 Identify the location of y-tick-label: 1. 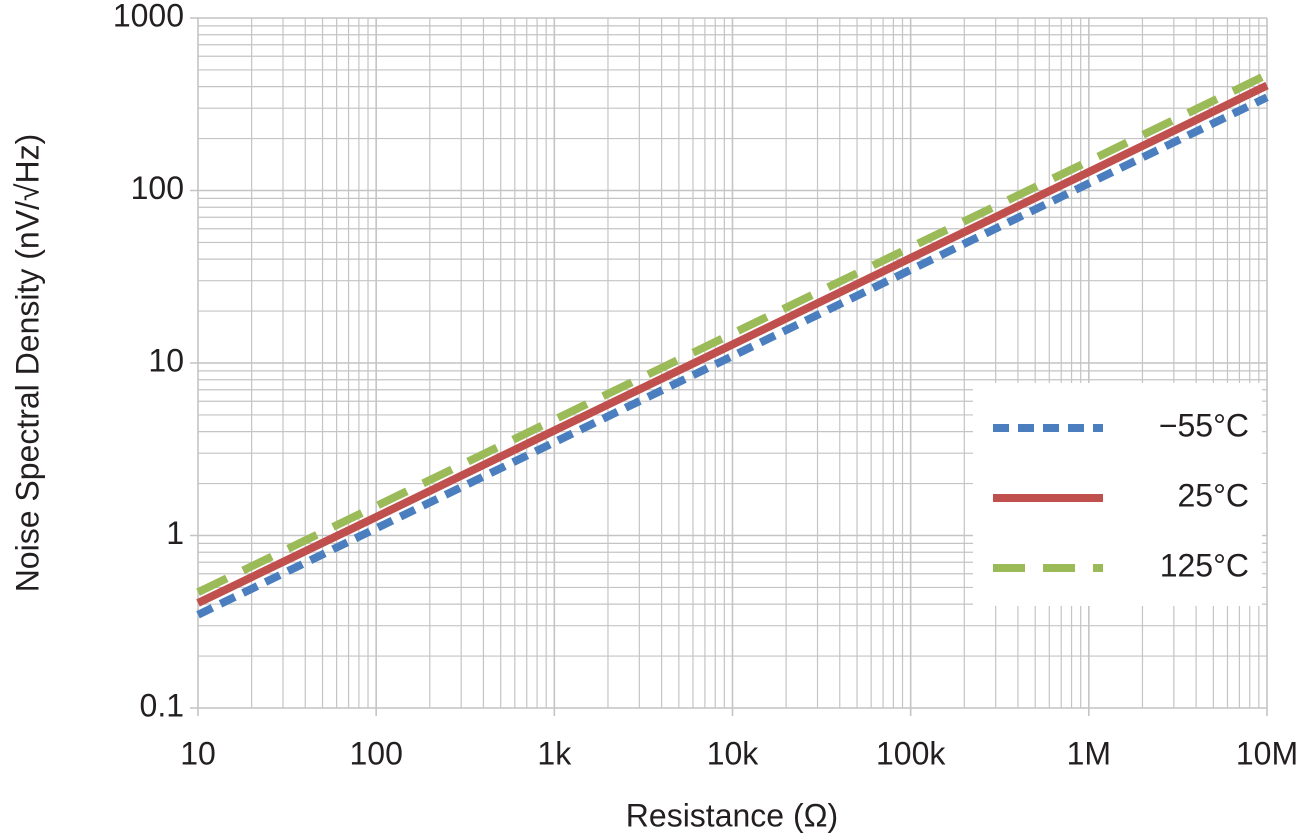
(175, 533).